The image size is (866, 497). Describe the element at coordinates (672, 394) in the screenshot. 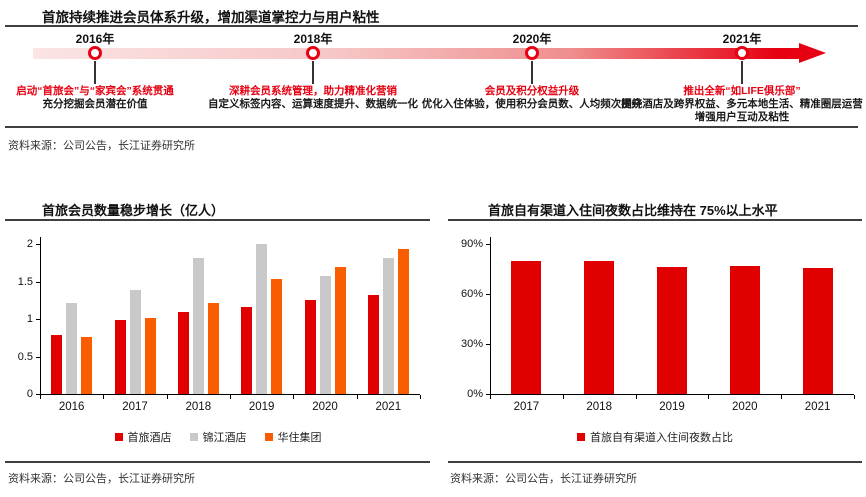

I see `x-axis-line` at that location.